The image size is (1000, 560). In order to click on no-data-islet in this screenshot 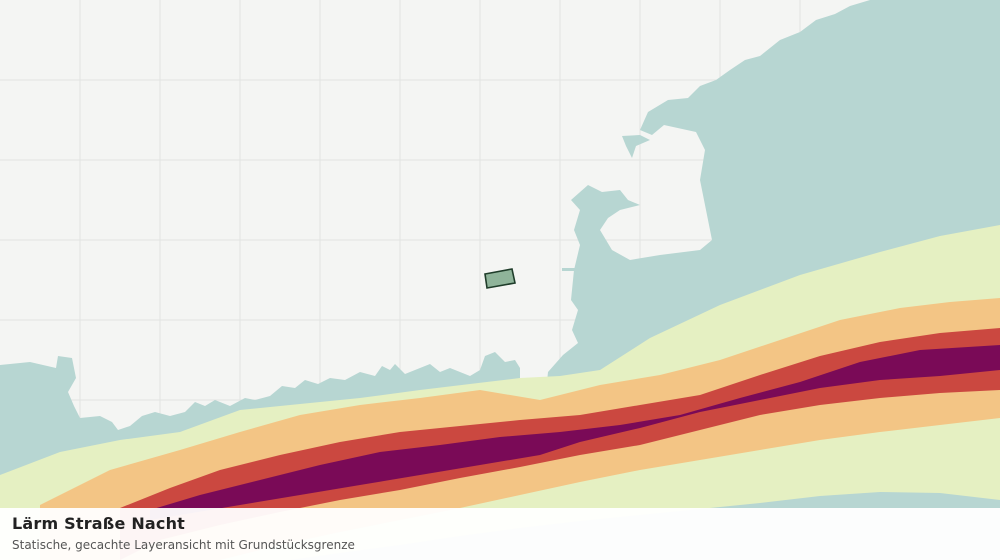, I will do `click(636, 146)`.